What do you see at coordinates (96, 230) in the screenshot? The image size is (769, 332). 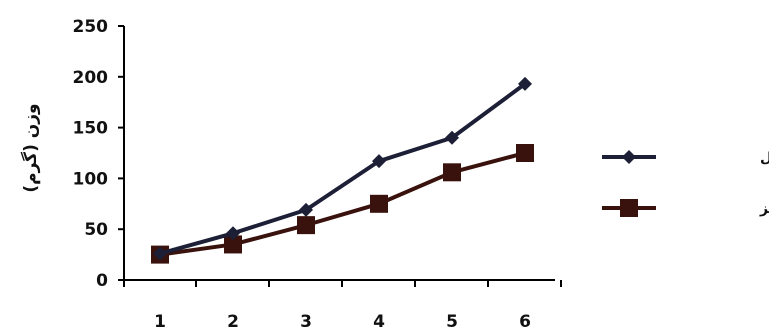 I see `y-tick-label: 50` at bounding box center [96, 230].